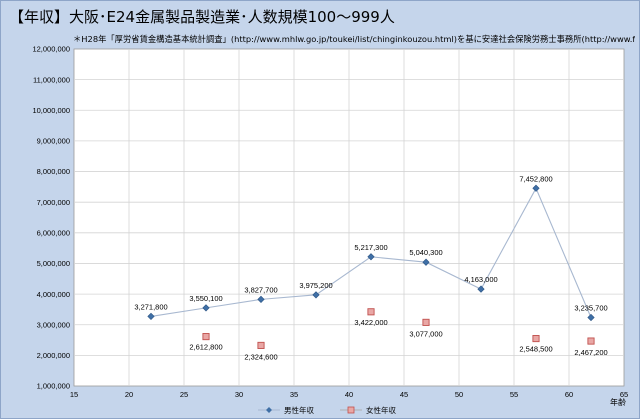 The image size is (640, 419). What do you see at coordinates (53, 263) in the screenshot?
I see `y-tick-label: 5,000,000` at bounding box center [53, 263].